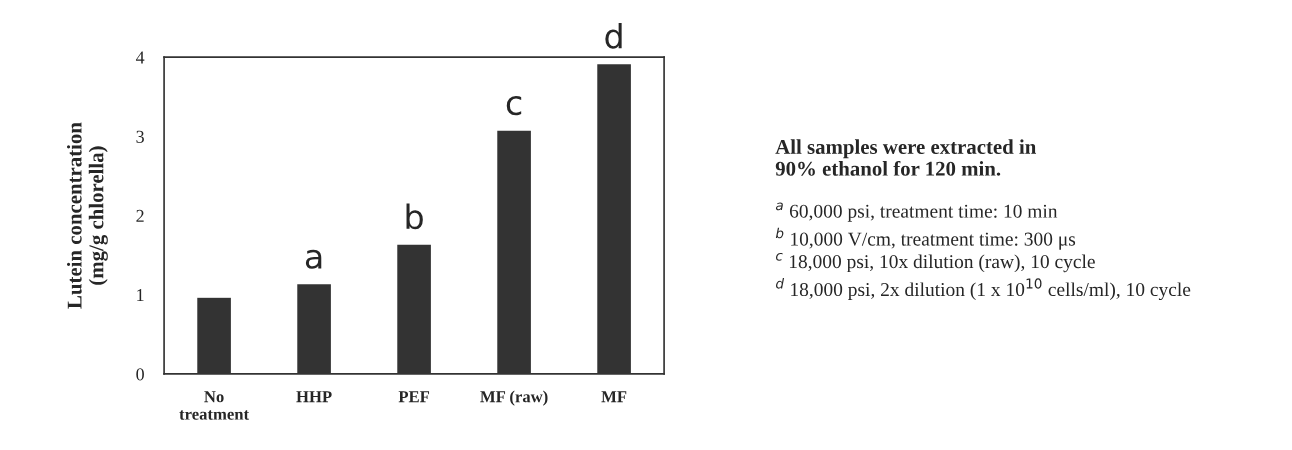 Image resolution: width=1292 pixels, height=450 pixels. Describe the element at coordinates (514, 398) in the screenshot. I see `x-tick-label: MF (raw)` at that location.